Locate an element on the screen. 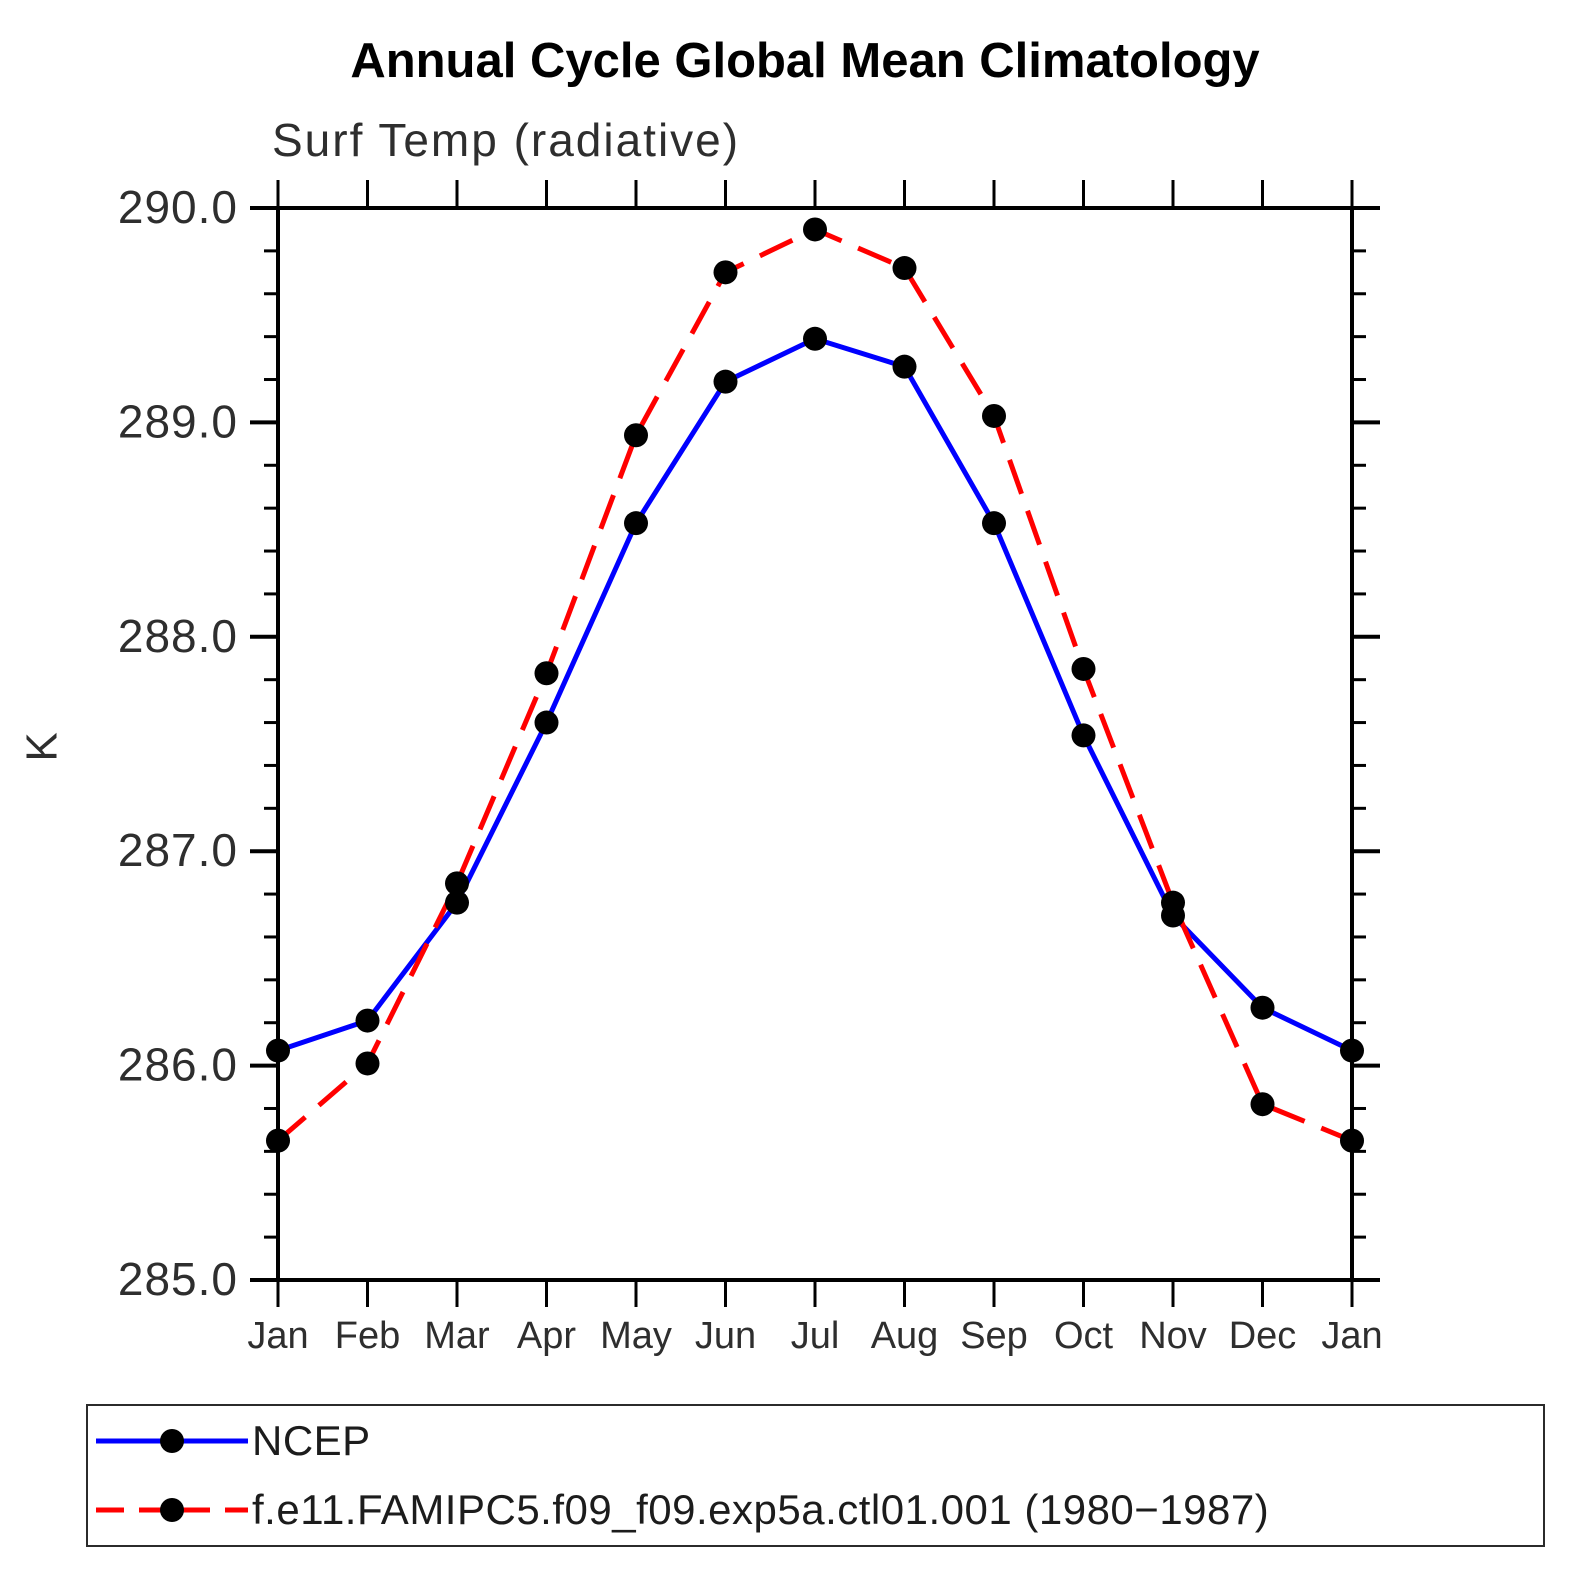 The height and width of the screenshot is (1585, 1585). x-tick-label: Apr is located at coordinates (546, 1336).